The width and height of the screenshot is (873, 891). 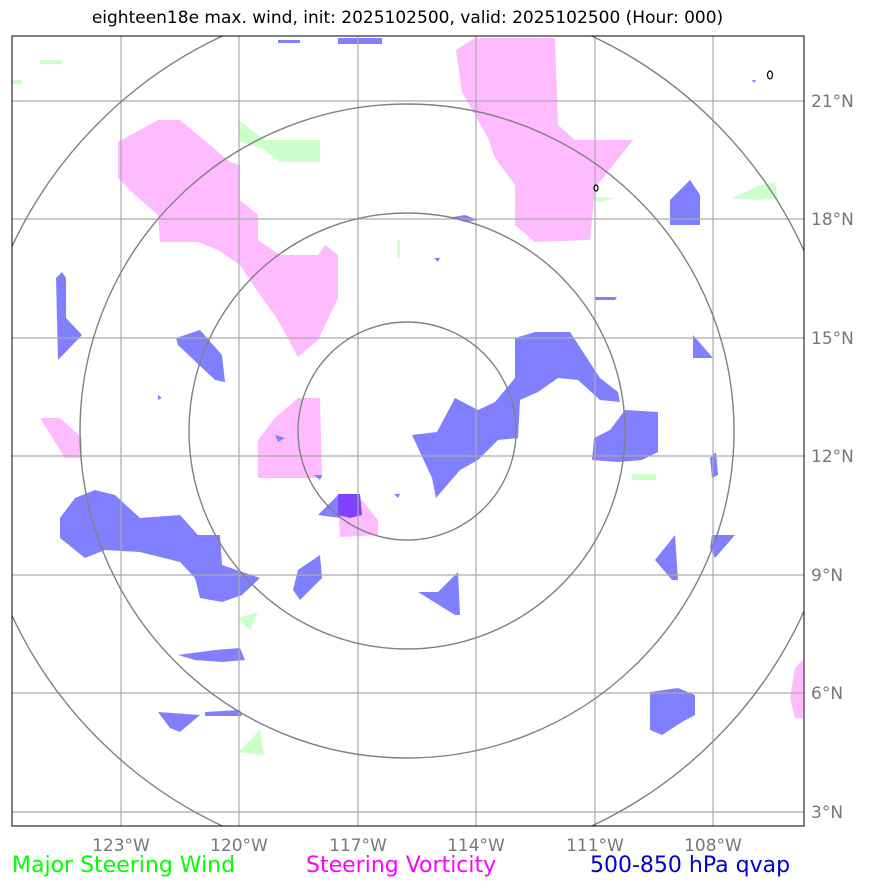 I want to click on wind-contours, so click(x=683, y=131).